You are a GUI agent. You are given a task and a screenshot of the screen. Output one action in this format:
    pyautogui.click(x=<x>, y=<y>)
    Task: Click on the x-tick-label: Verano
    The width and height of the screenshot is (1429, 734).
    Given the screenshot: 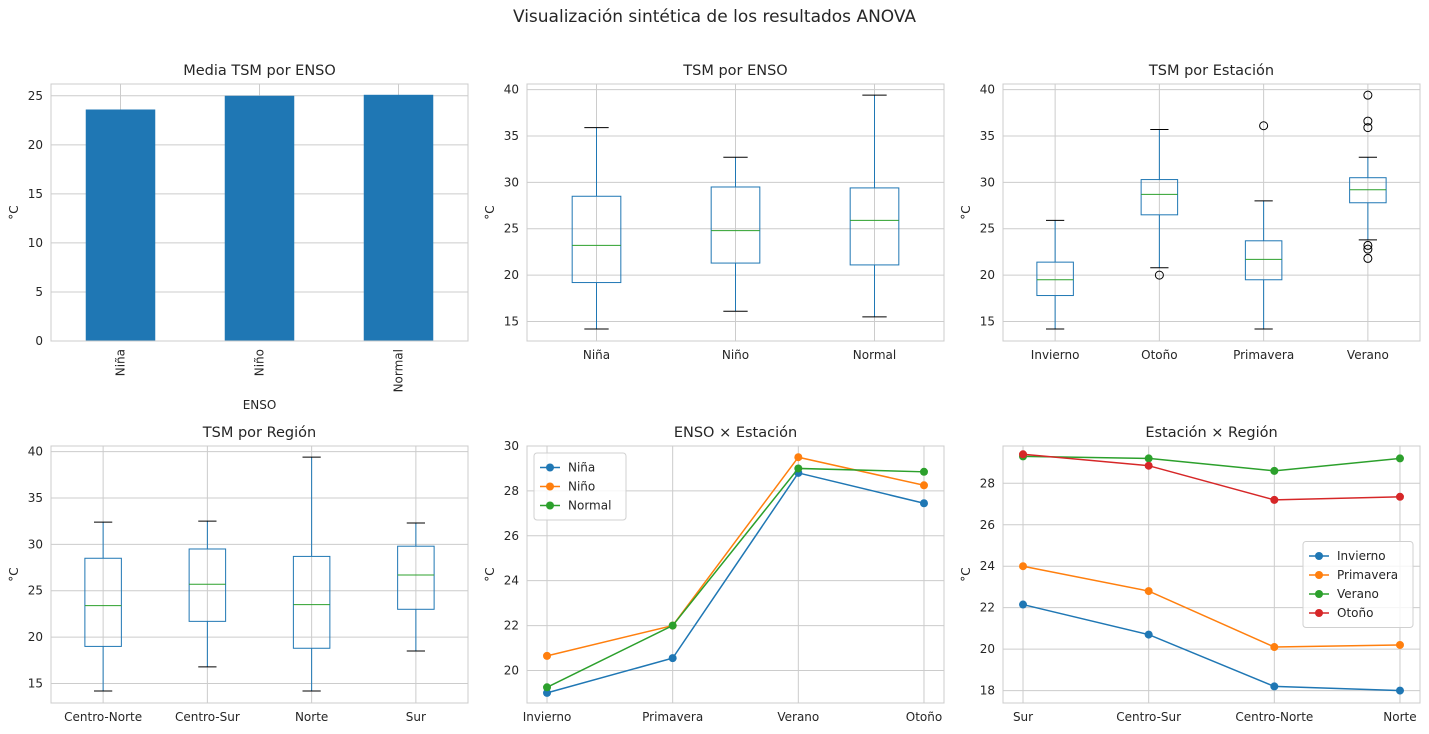 What is the action you would take?
    pyautogui.click(x=1368, y=355)
    